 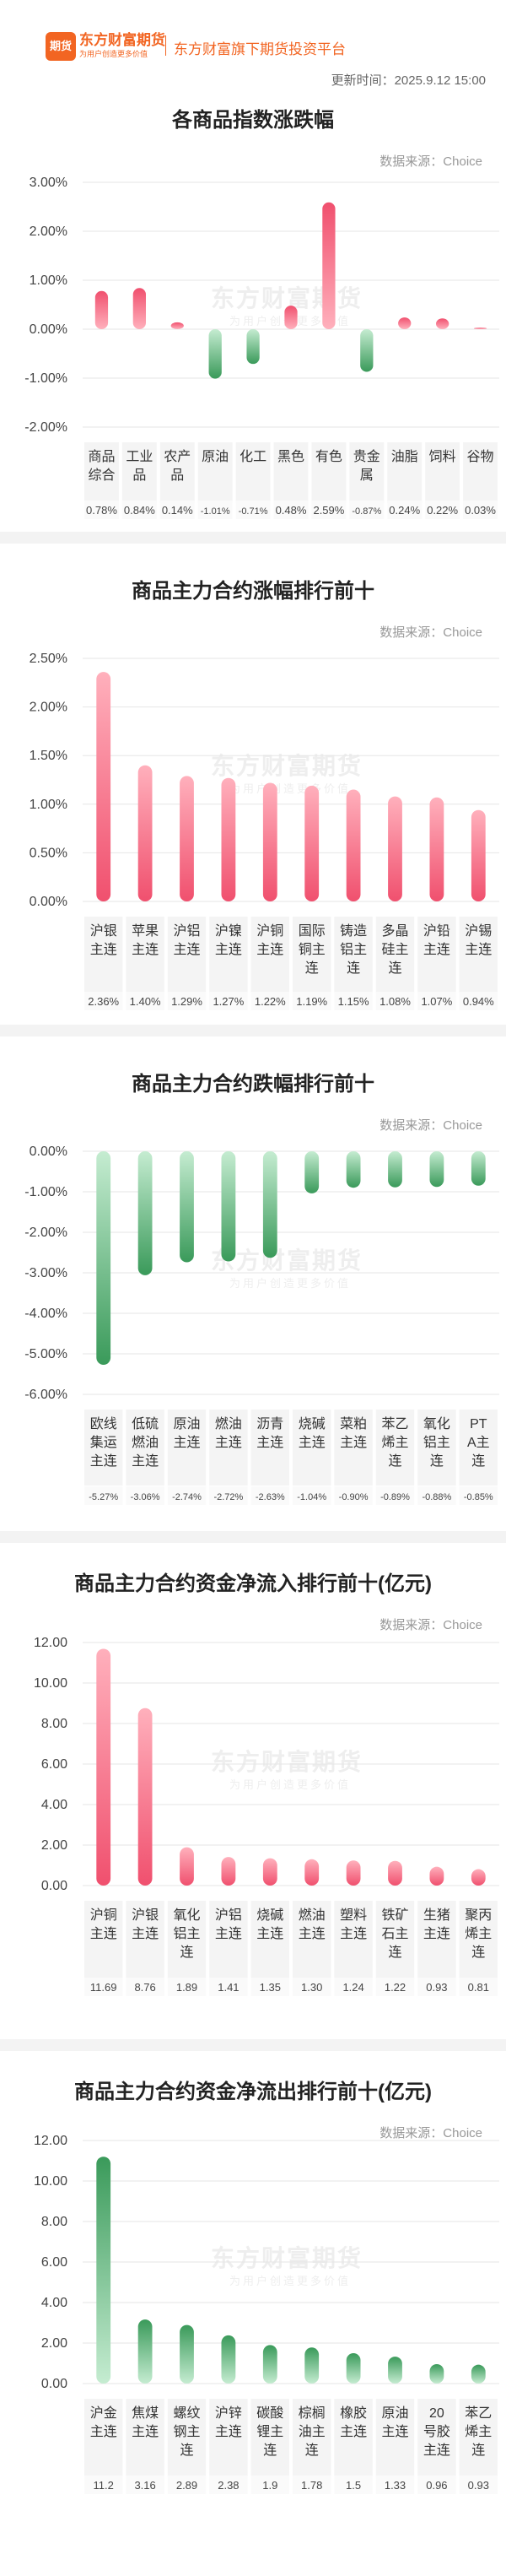 I want to click on value-label: 1.27%, so click(x=228, y=1001).